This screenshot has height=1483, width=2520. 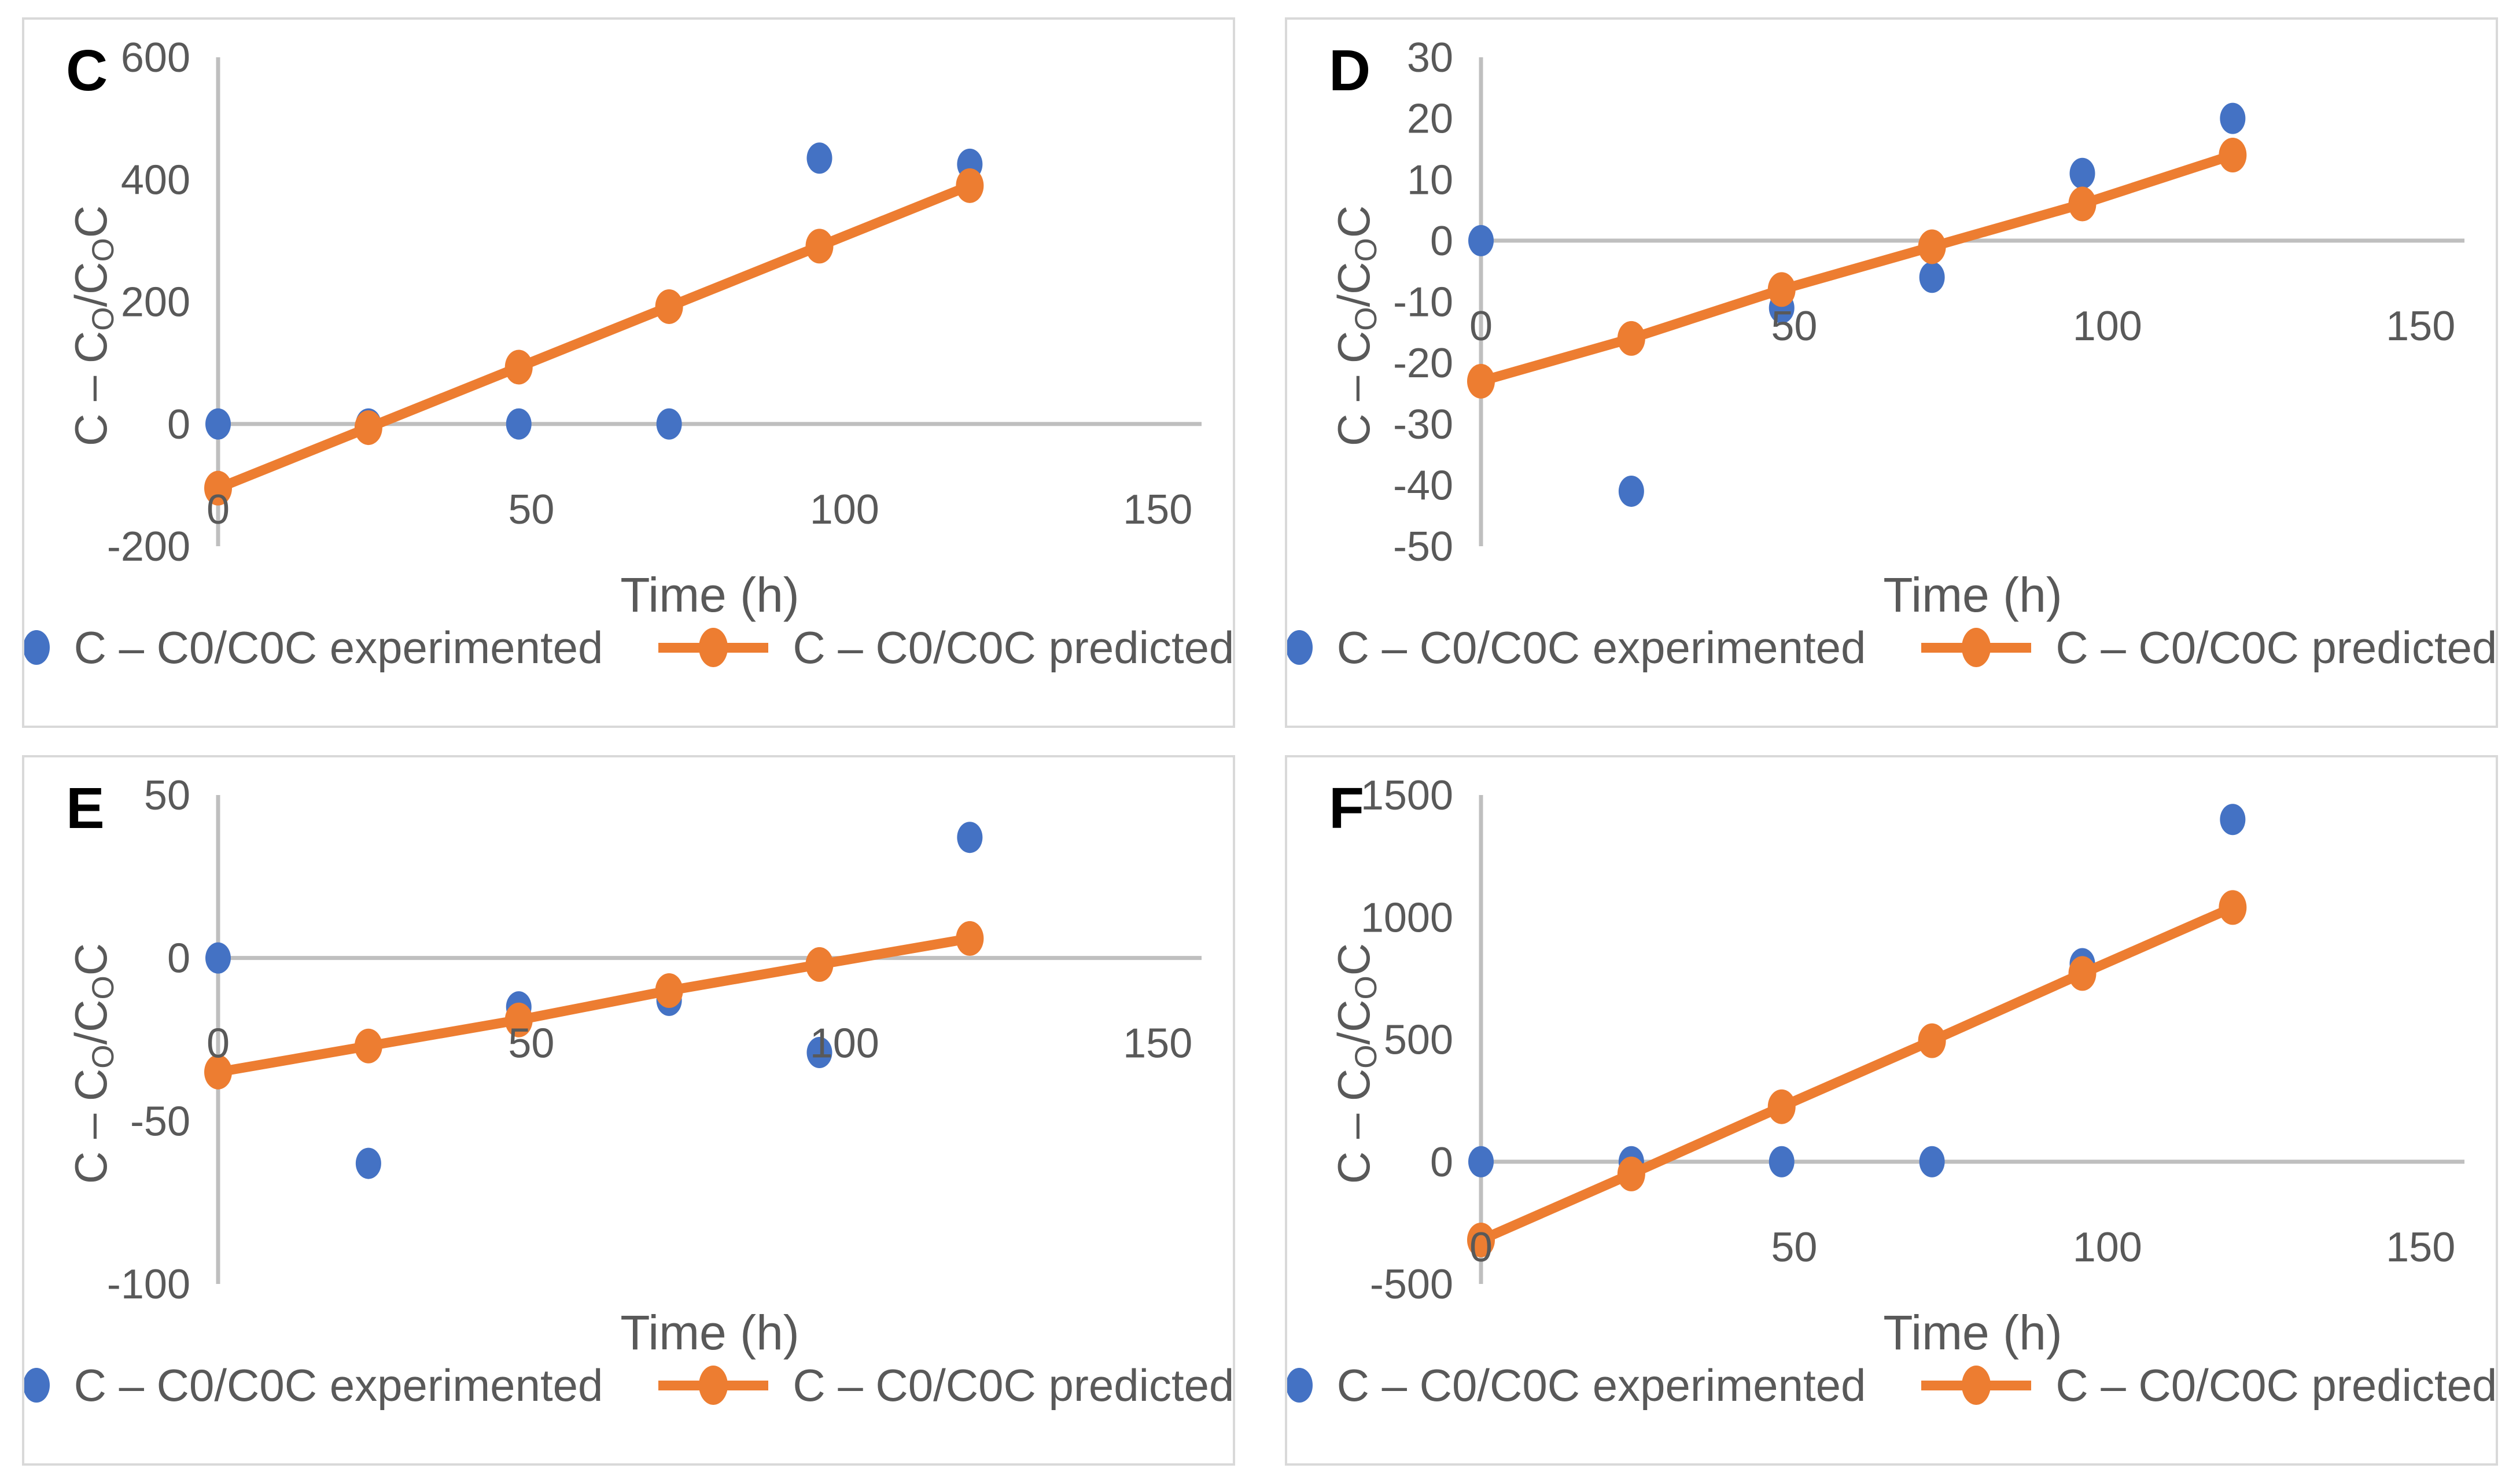 What do you see at coordinates (1430, 58) in the screenshot?
I see `y-tick-label: 30` at bounding box center [1430, 58].